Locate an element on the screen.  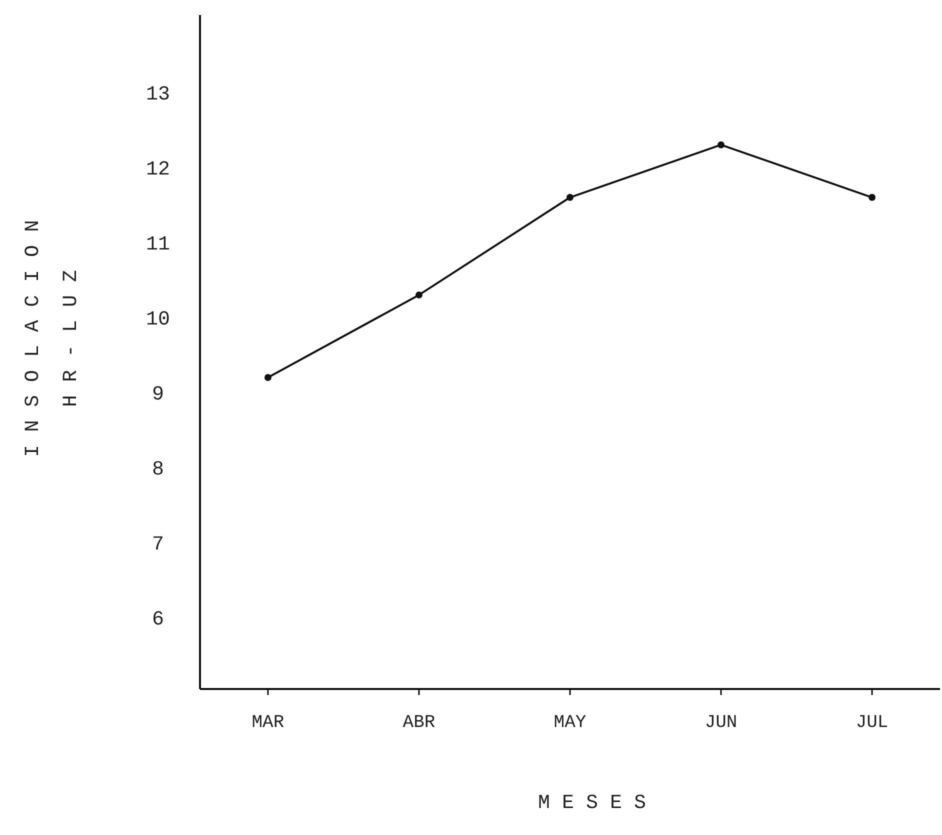
y-tick-label: 8 is located at coordinates (158, 470).